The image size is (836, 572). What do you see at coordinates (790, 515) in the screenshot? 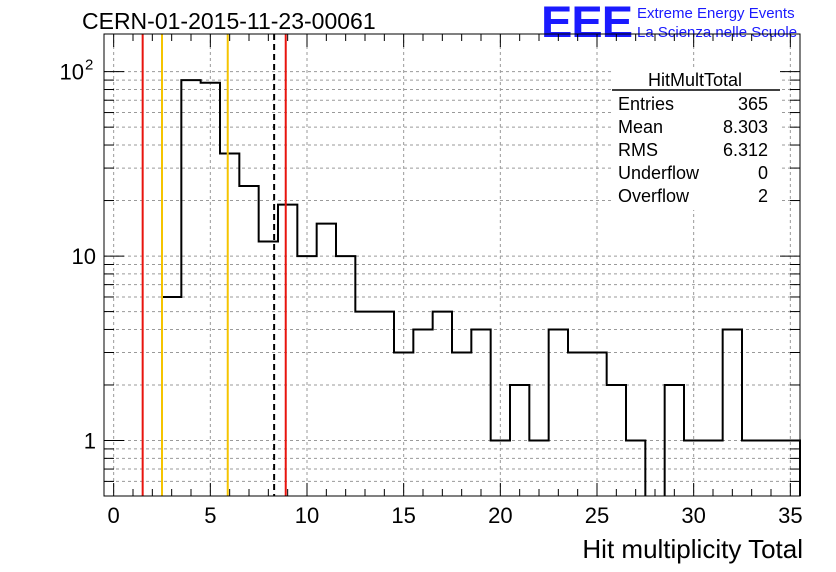
I see `x-tick-label: 35` at bounding box center [790, 515].